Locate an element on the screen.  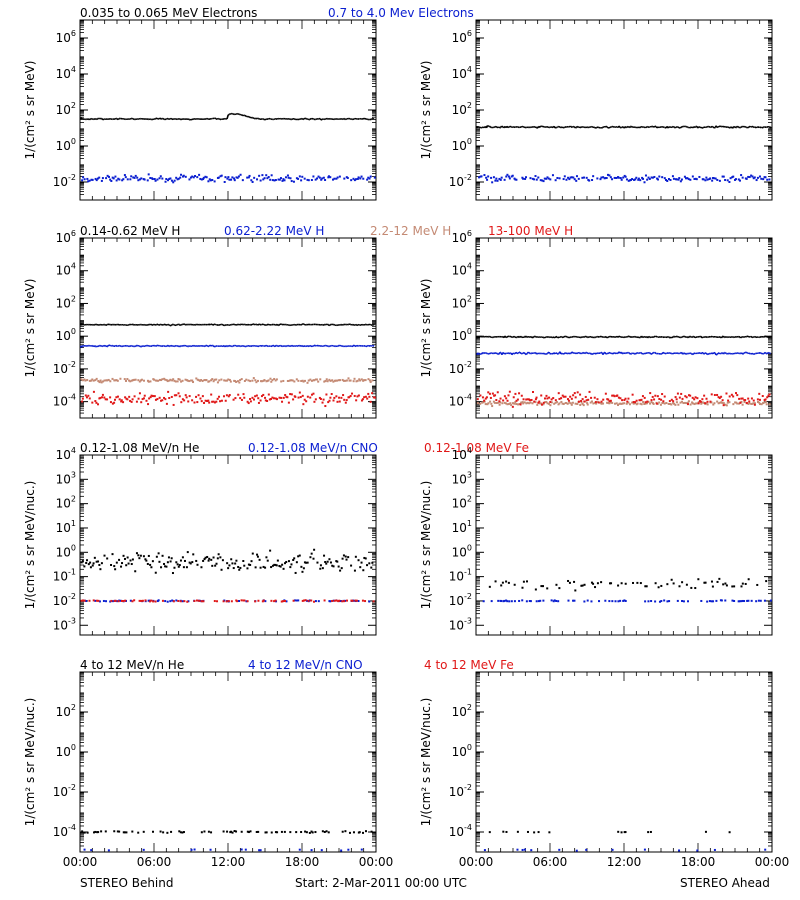
y-tick-label: 101 is located at coordinates (462, 527).